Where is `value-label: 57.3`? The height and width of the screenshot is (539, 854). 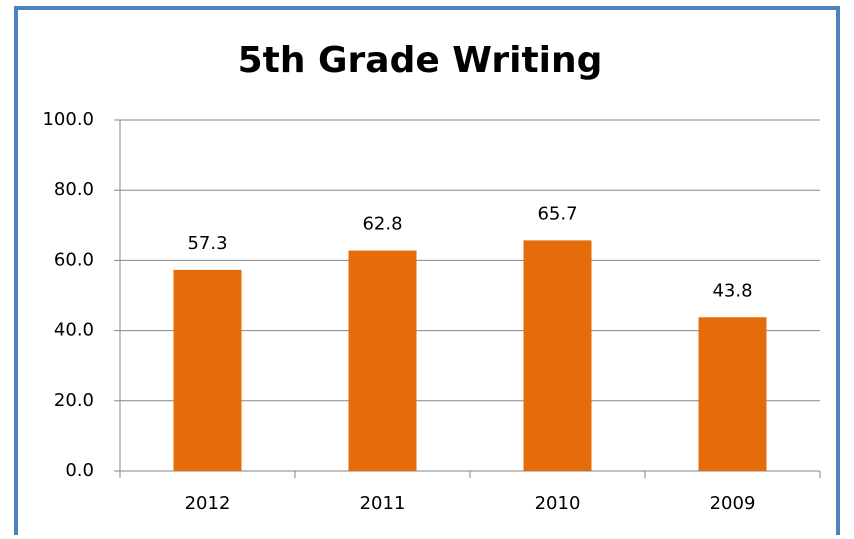 value-label: 57.3 is located at coordinates (207, 243).